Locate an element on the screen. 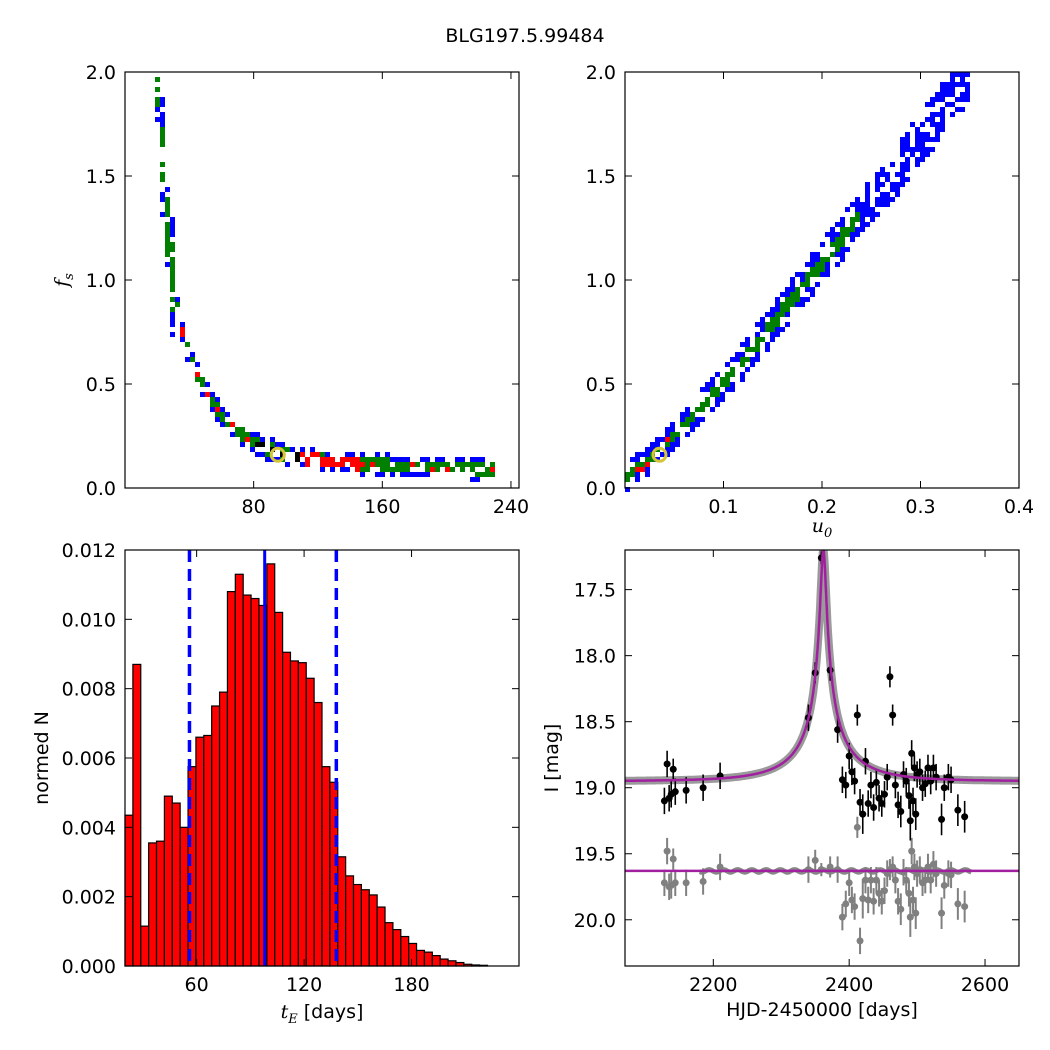 The width and height of the screenshot is (1050, 1050). y-tick-label: 0.010 is located at coordinates (89, 620).